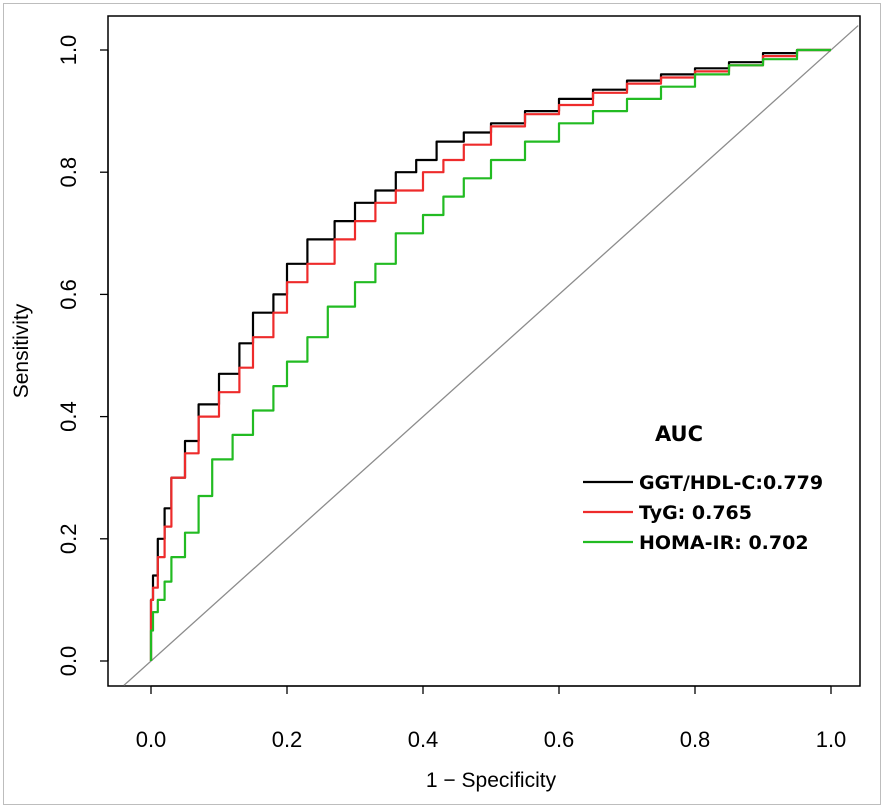  What do you see at coordinates (731, 483) in the screenshot?
I see `legend-label-1: GGT/HDL-C:0.779` at bounding box center [731, 483].